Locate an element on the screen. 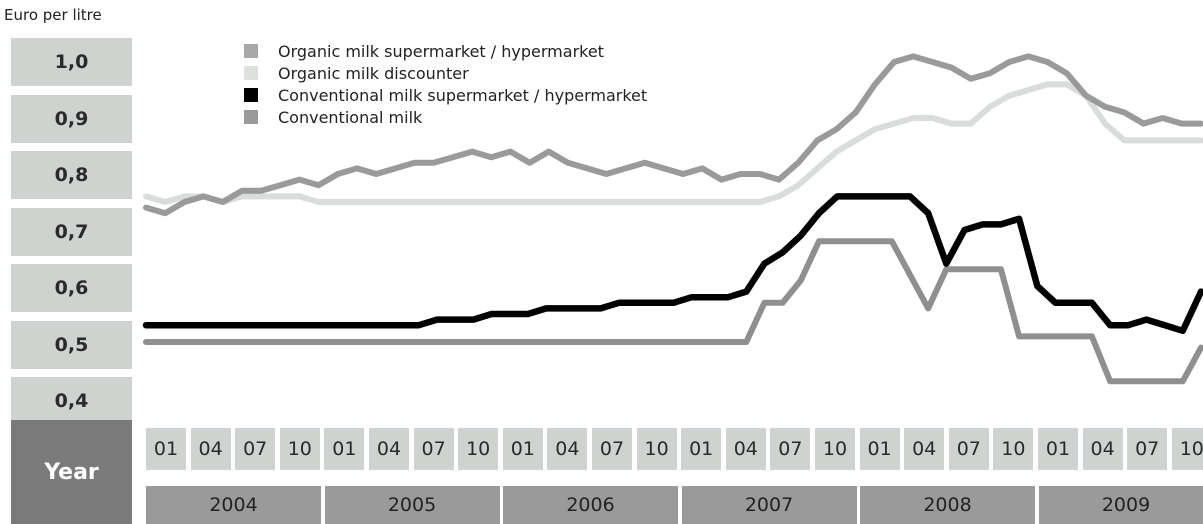 This screenshot has height=524, width=1203. y-tick-label: 0,9 is located at coordinates (71, 118).